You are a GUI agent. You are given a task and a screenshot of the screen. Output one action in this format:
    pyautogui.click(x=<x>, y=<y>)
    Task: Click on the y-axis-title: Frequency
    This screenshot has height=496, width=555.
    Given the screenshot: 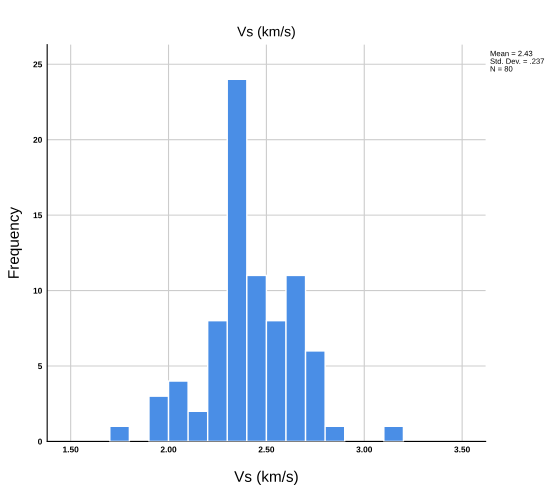 What is the action you would take?
    pyautogui.click(x=15, y=242)
    